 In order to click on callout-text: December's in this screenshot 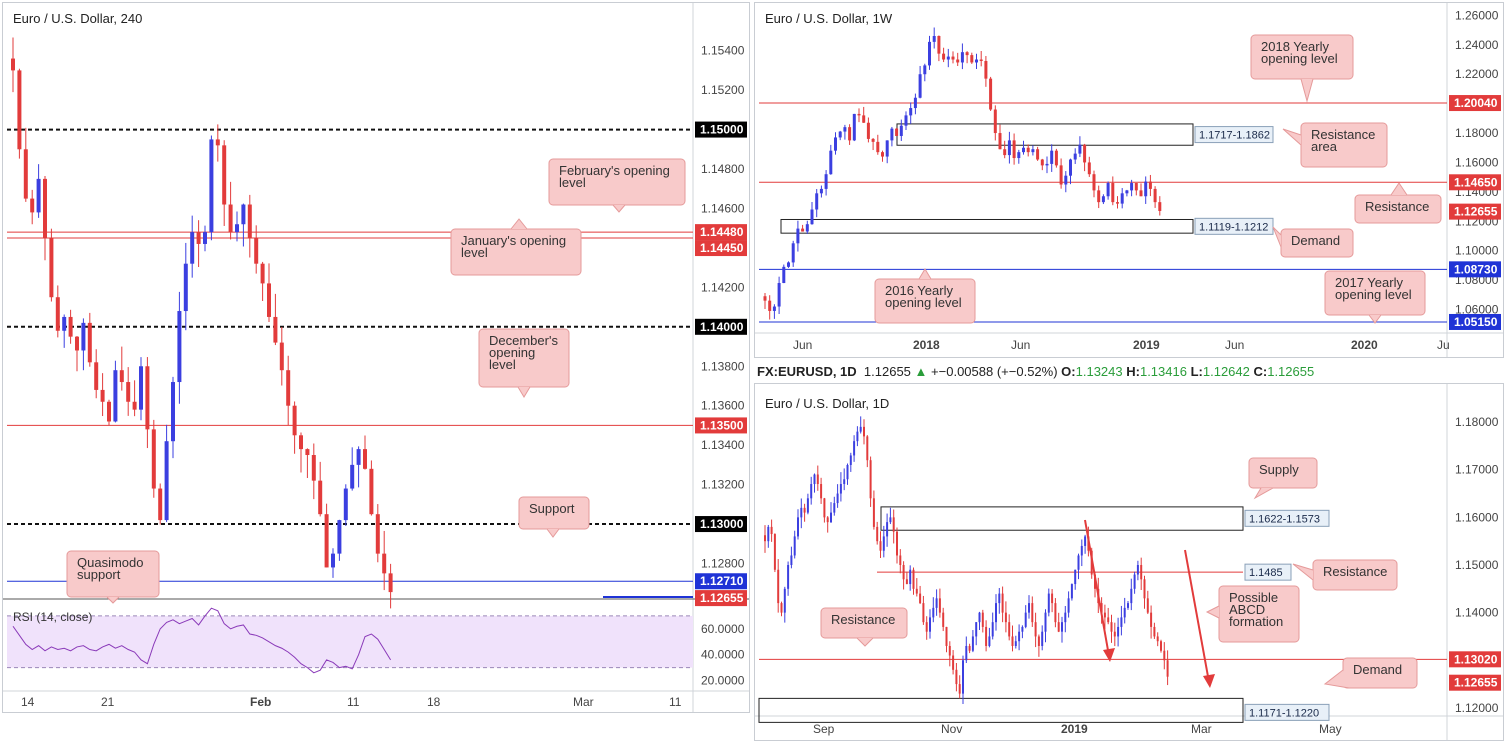, I will do `click(523, 340)`.